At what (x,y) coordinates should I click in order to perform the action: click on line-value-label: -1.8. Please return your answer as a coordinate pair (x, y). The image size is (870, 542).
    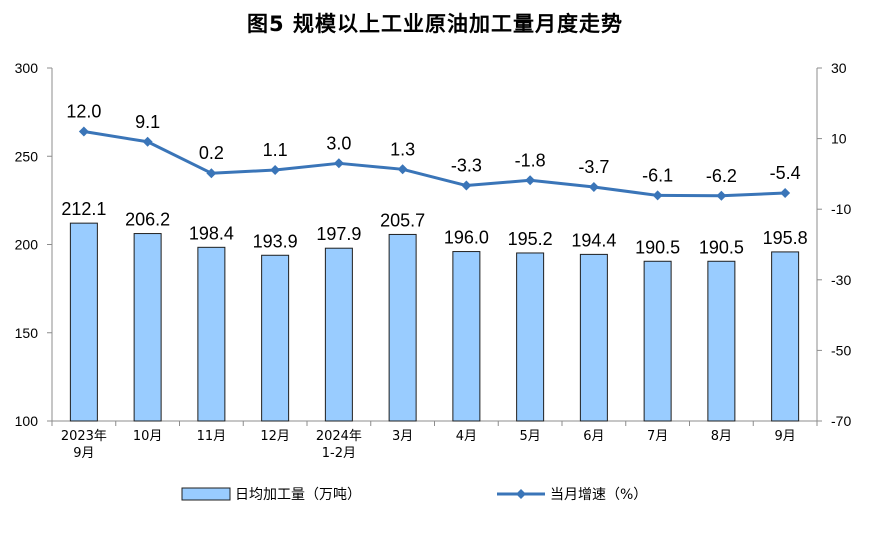
    Looking at the image, I should click on (530, 160).